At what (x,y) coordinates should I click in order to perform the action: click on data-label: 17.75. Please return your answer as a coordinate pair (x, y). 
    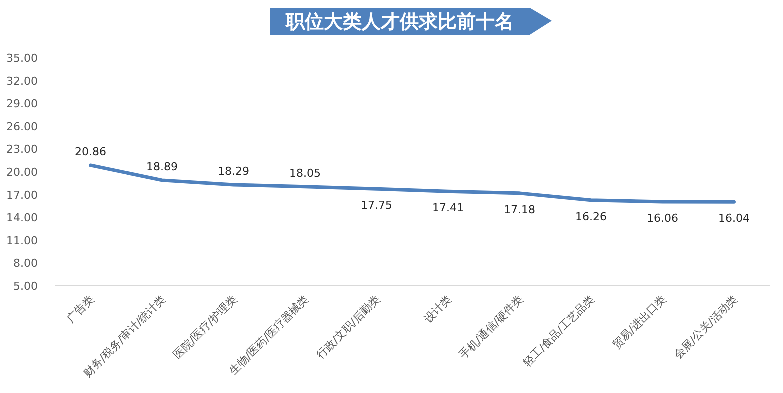
    Looking at the image, I should click on (376, 205).